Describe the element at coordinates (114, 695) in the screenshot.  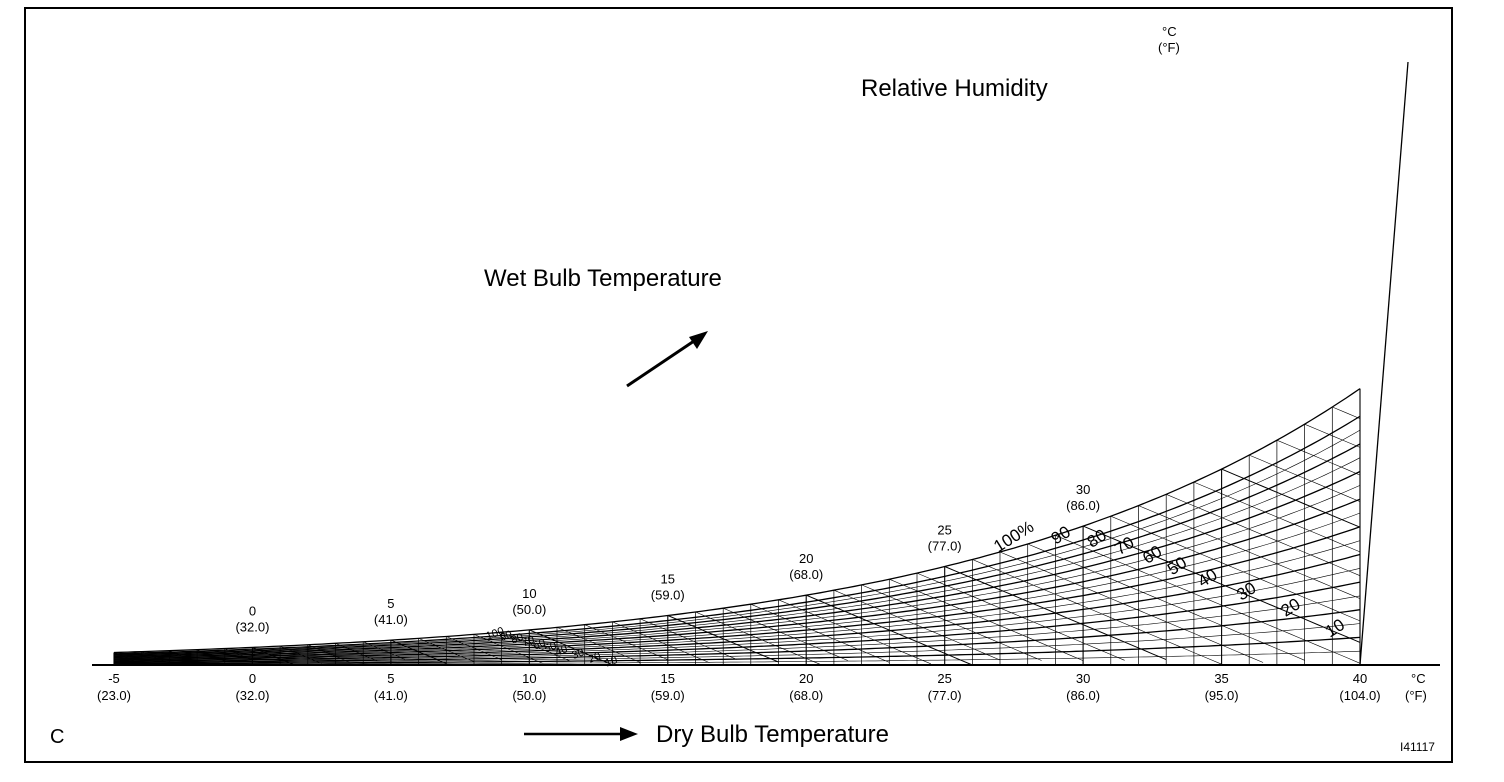
I see `x-tick-label-f: (23.0)` at that location.